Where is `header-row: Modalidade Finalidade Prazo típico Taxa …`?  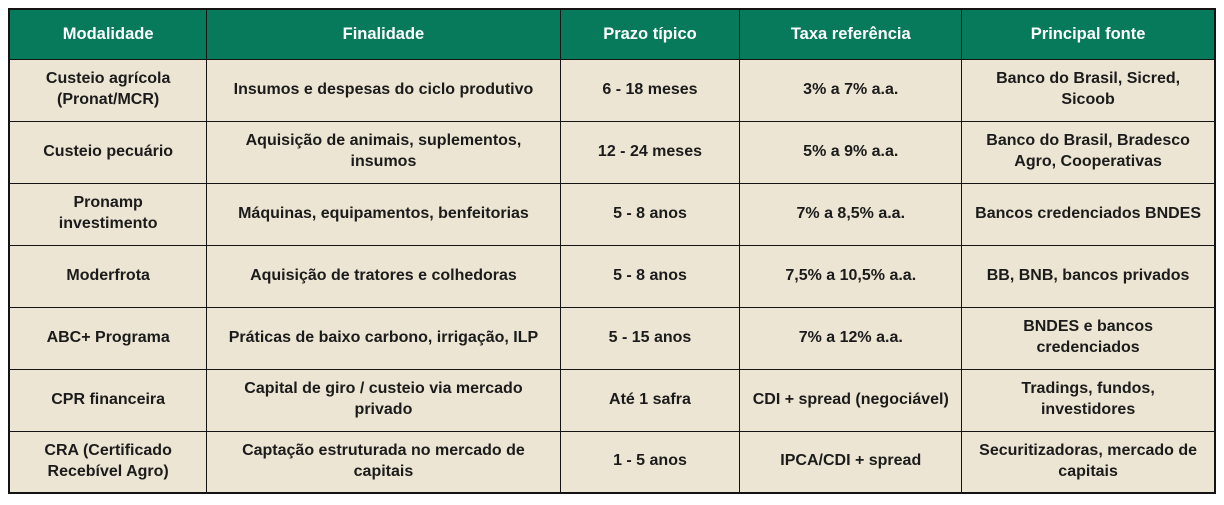
header-row: Modalidade Finalidade Prazo típico Taxa … is located at coordinates (612, 34).